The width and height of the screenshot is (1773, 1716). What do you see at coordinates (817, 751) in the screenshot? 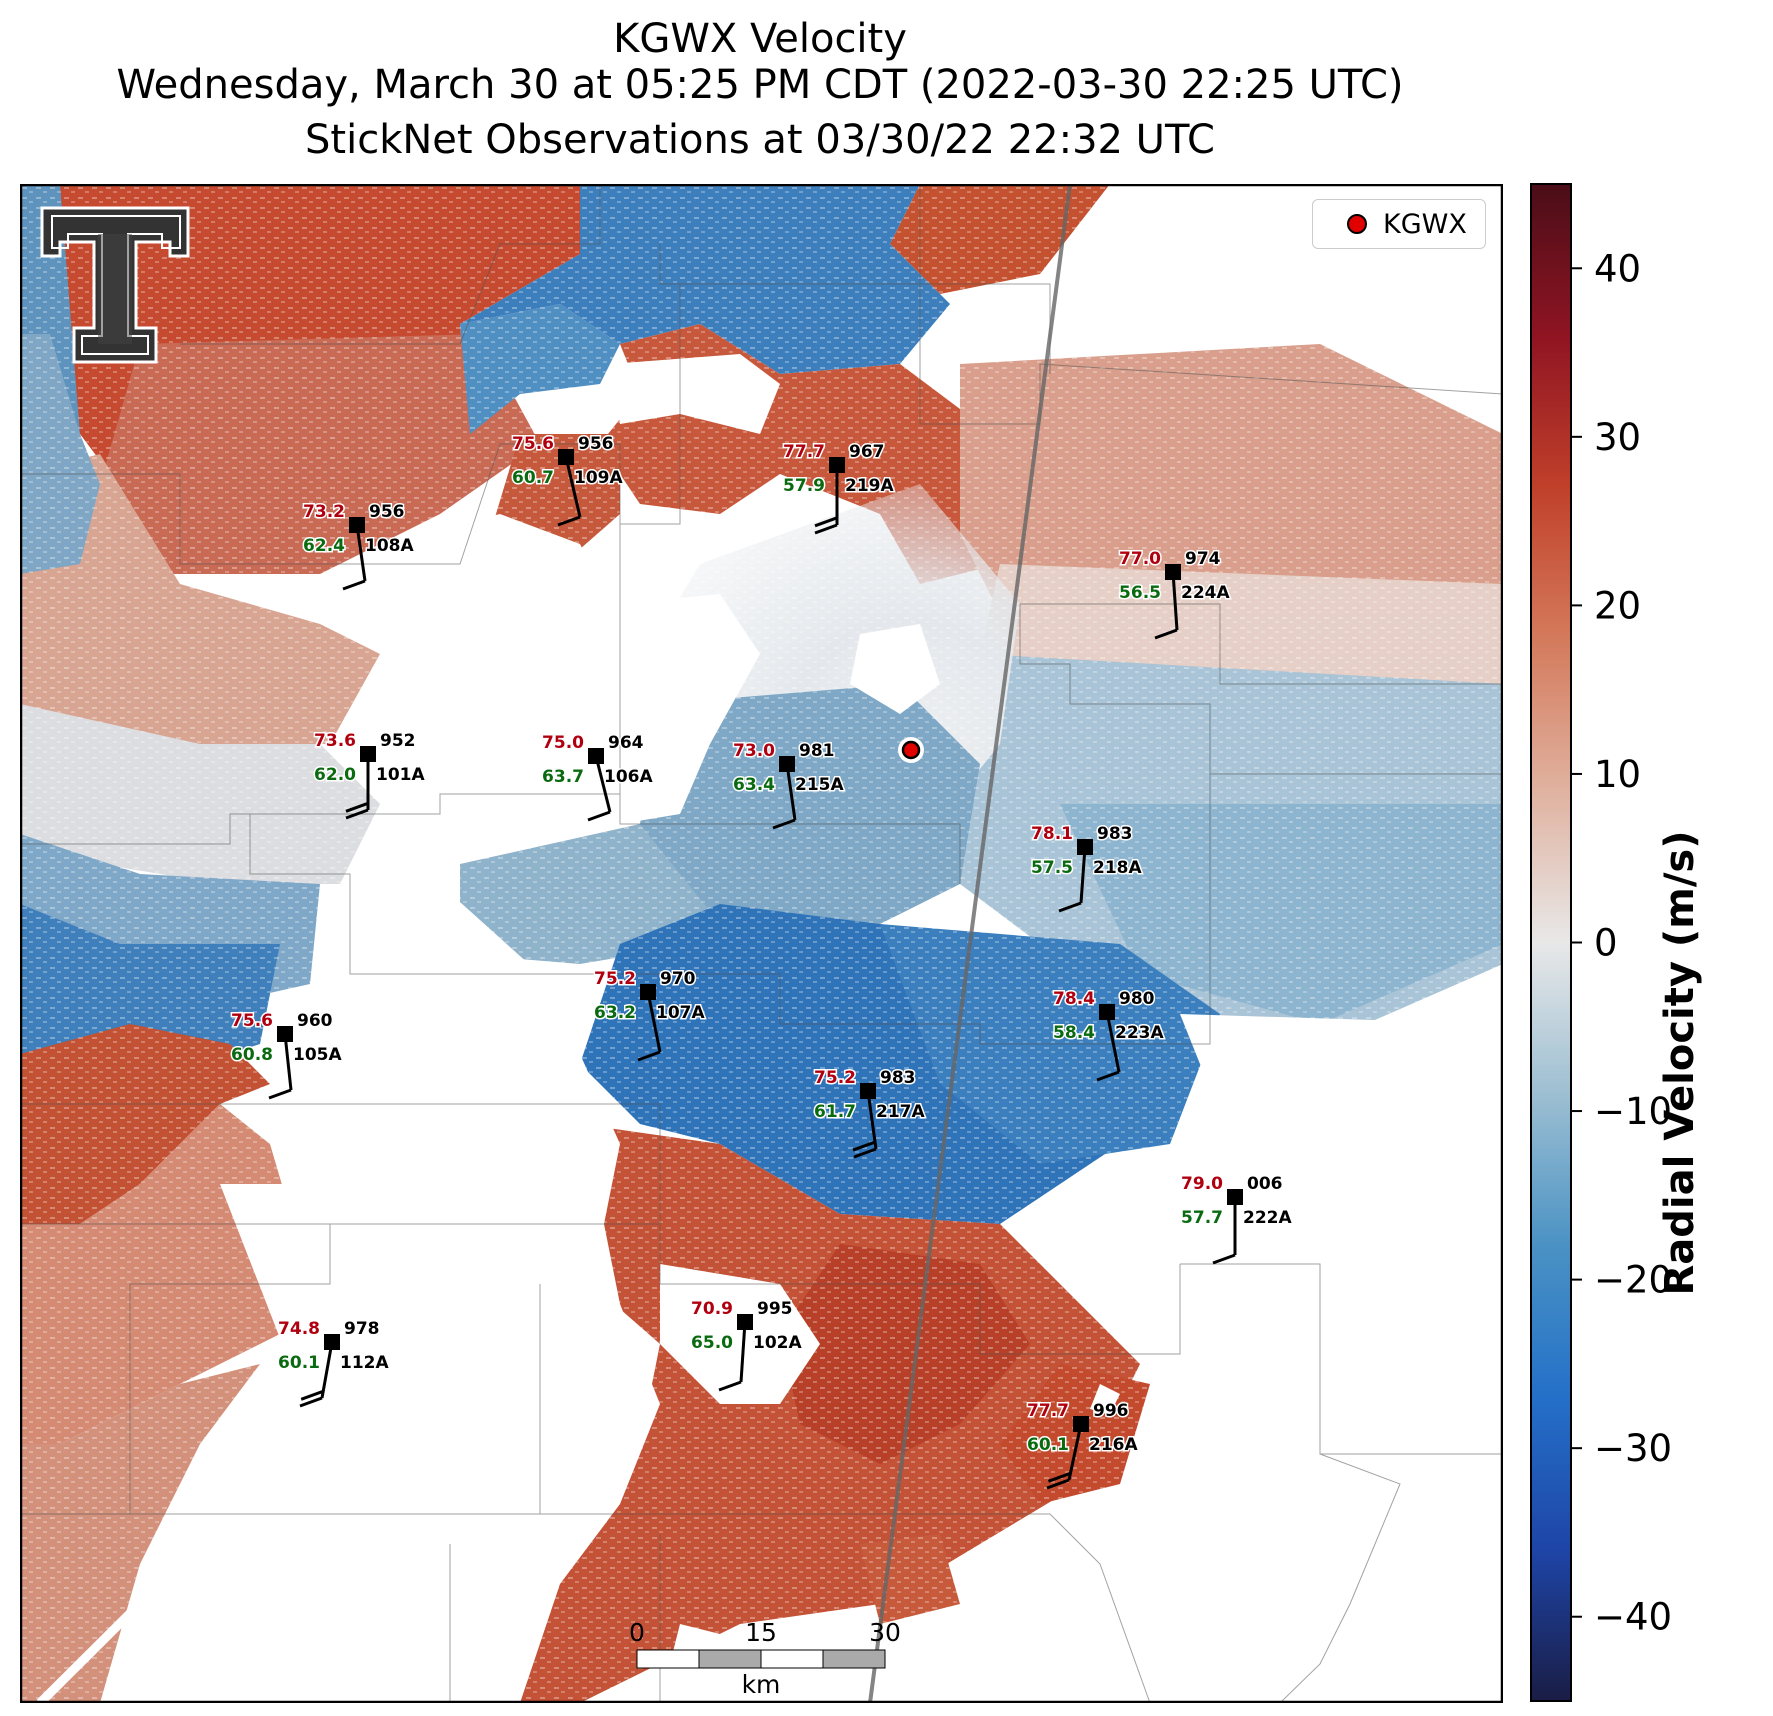
I see `station-pressure: 981` at bounding box center [817, 751].